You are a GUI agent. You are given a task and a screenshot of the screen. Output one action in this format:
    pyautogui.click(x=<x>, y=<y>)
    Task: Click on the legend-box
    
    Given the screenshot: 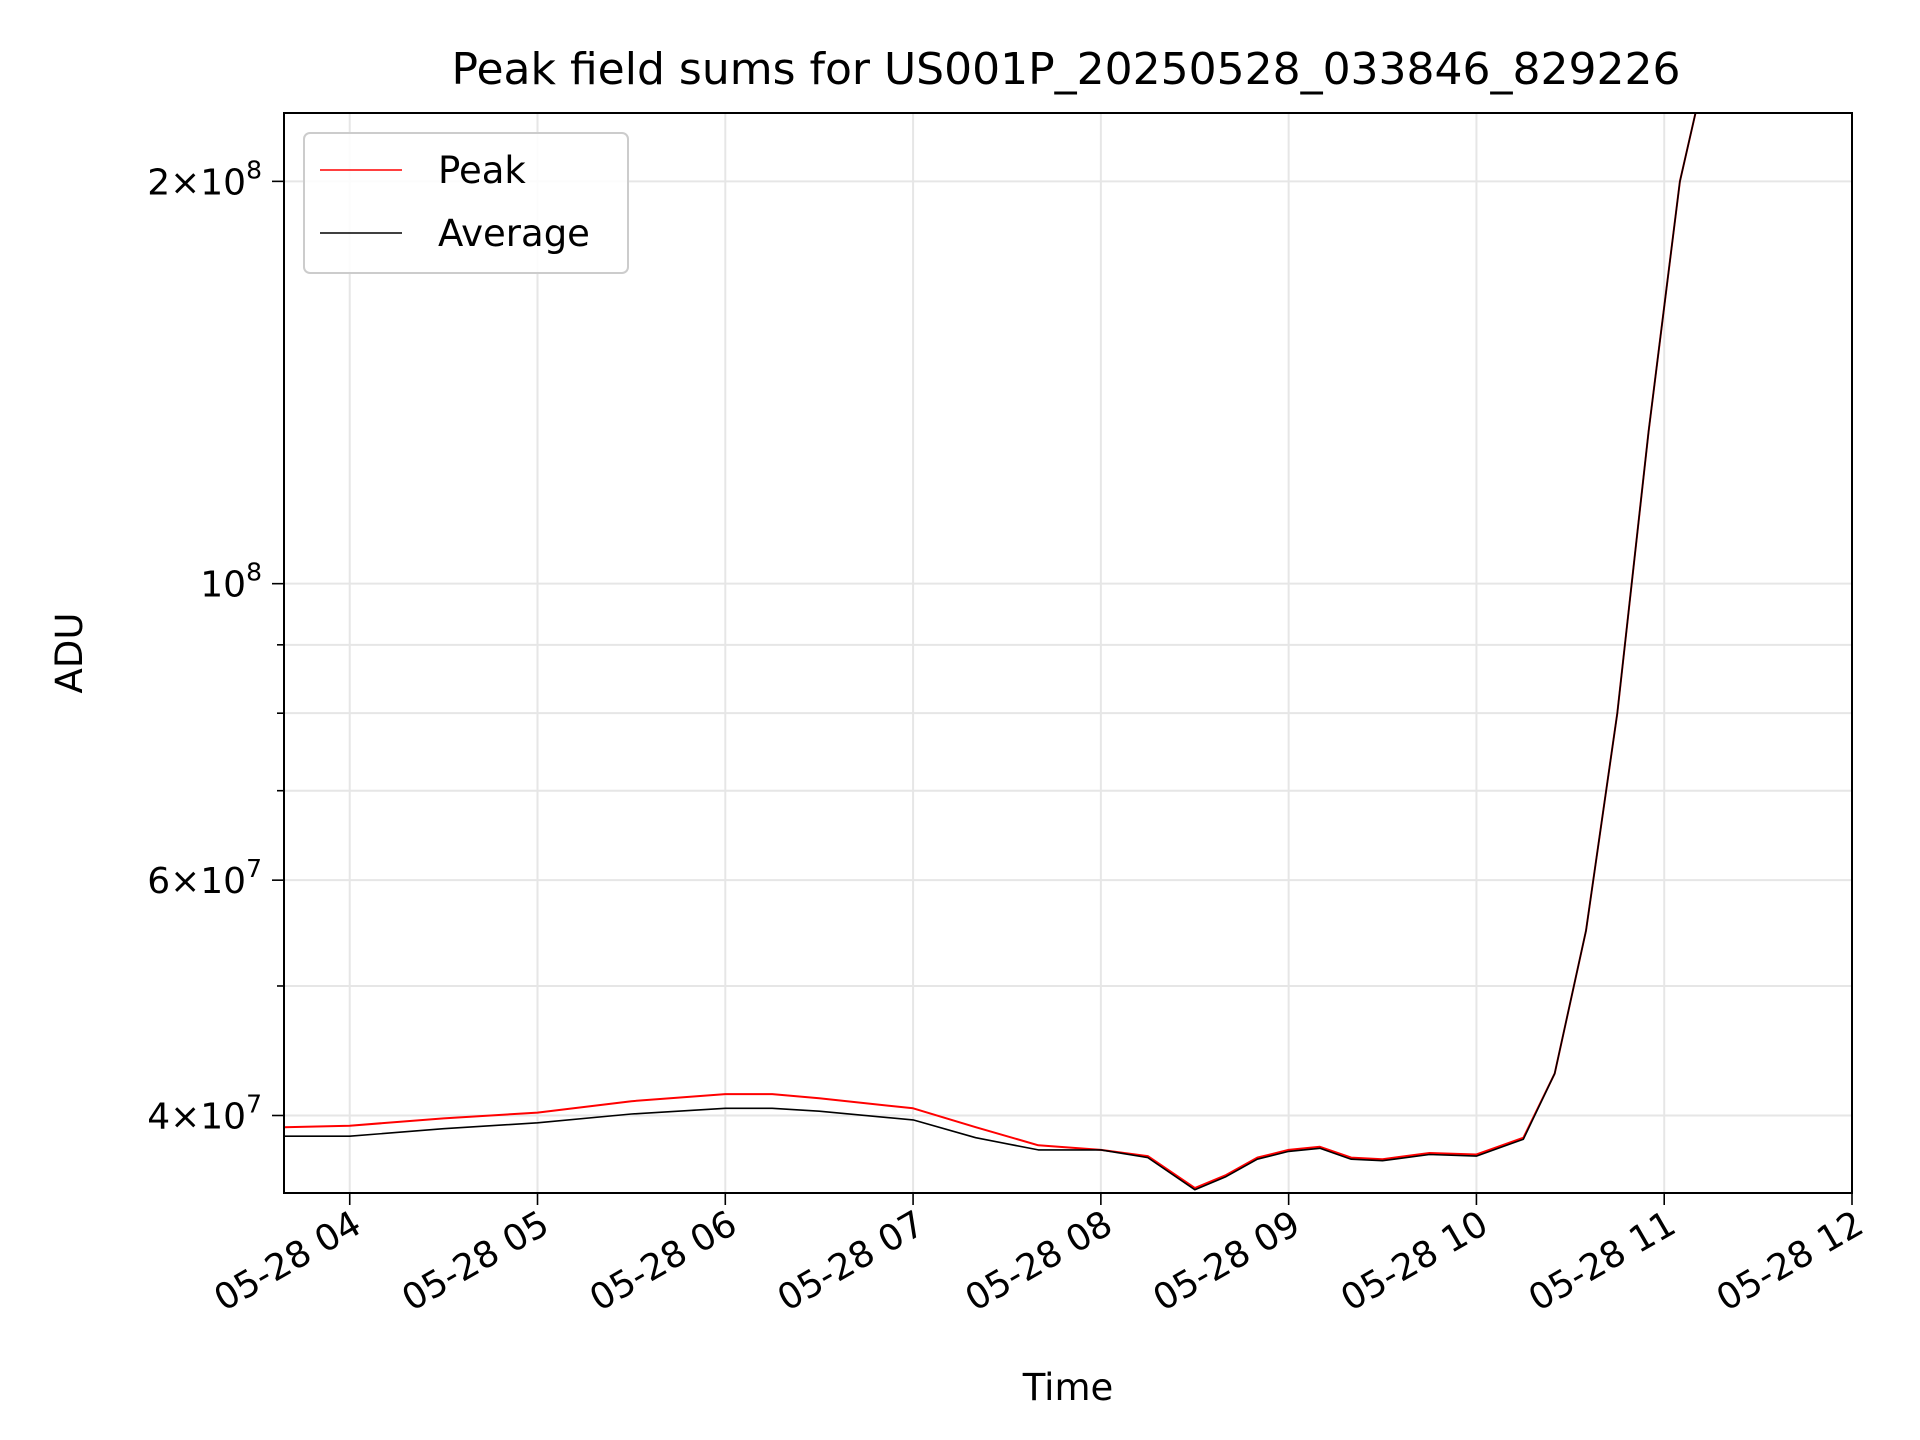 What is the action you would take?
    pyautogui.click(x=466, y=203)
    